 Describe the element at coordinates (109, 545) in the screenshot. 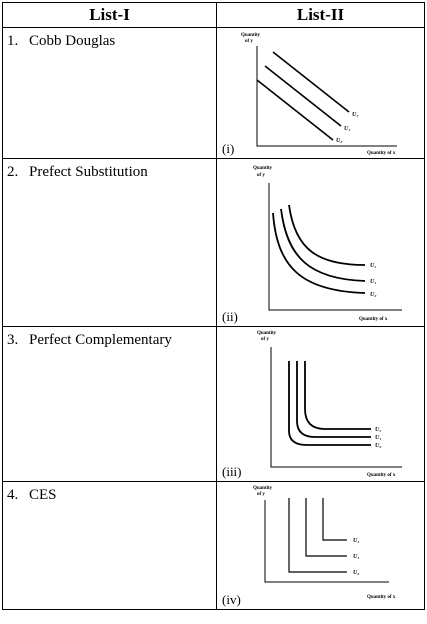

I see `list-i-item: 4. CES` at that location.